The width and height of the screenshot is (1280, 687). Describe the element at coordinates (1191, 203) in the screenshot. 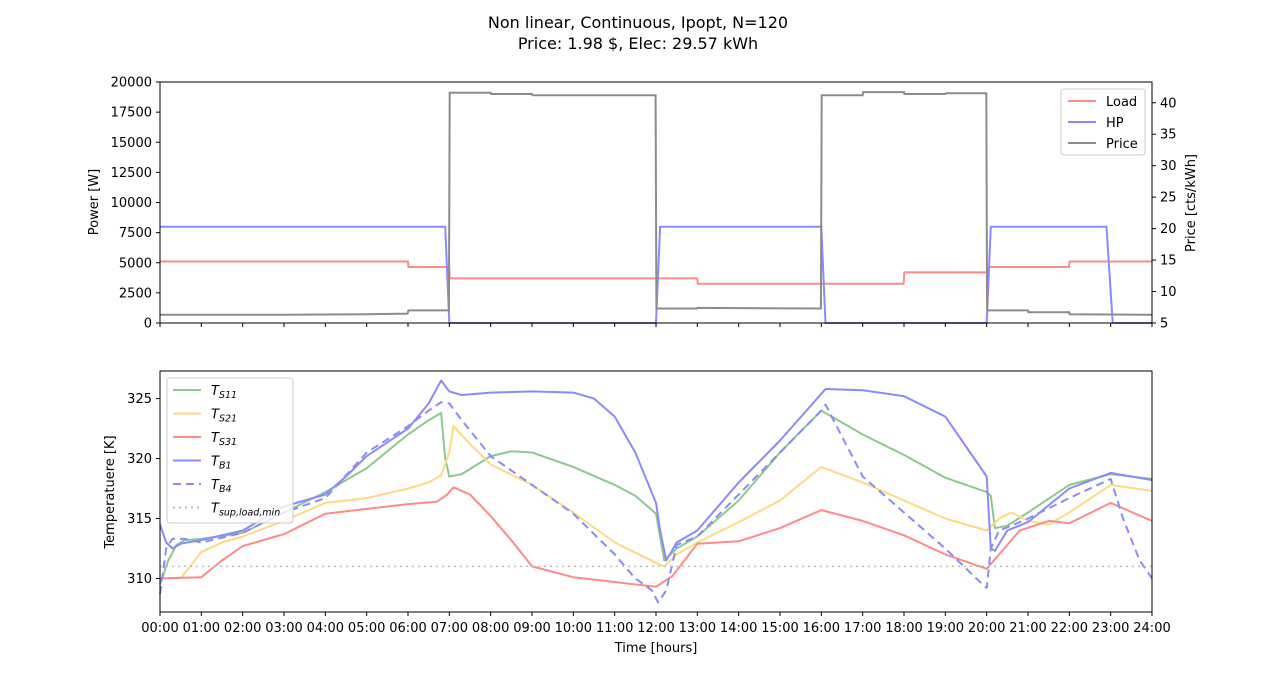

I see `price-y-label: Price [cts/kWh]` at that location.